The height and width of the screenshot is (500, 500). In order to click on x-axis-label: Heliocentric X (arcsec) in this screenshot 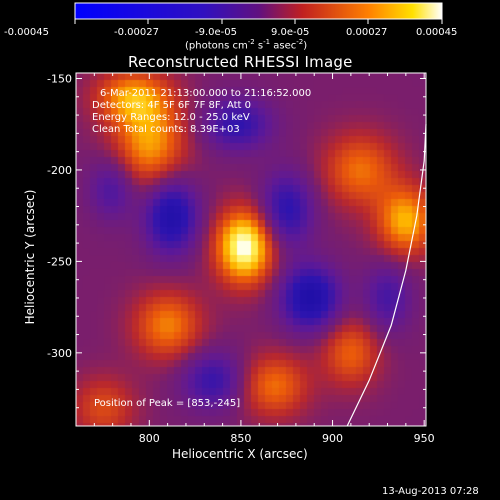, I will do `click(240, 454)`.